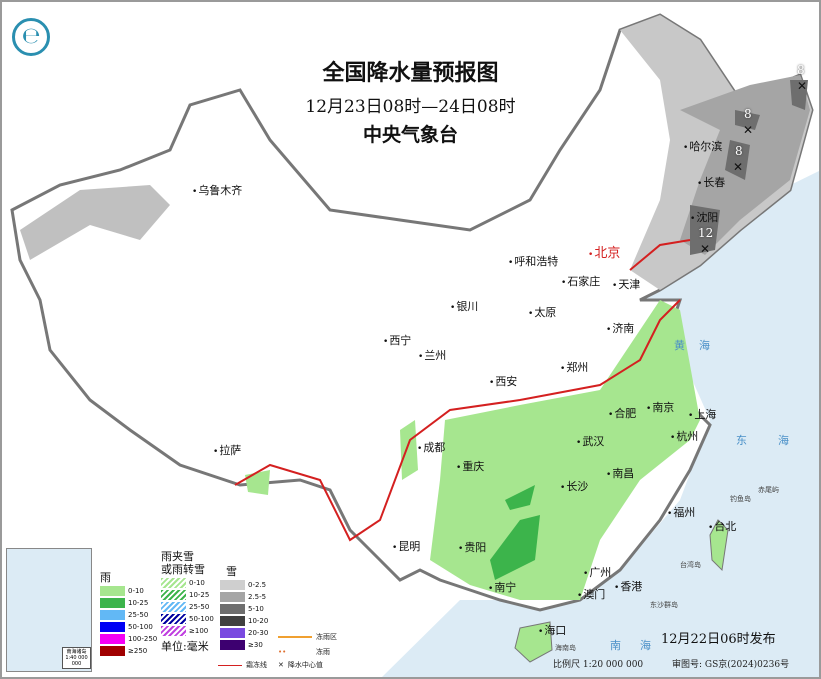 This screenshot has height=679, width=821. I want to click on legend-label: 100-250, so click(143, 638).